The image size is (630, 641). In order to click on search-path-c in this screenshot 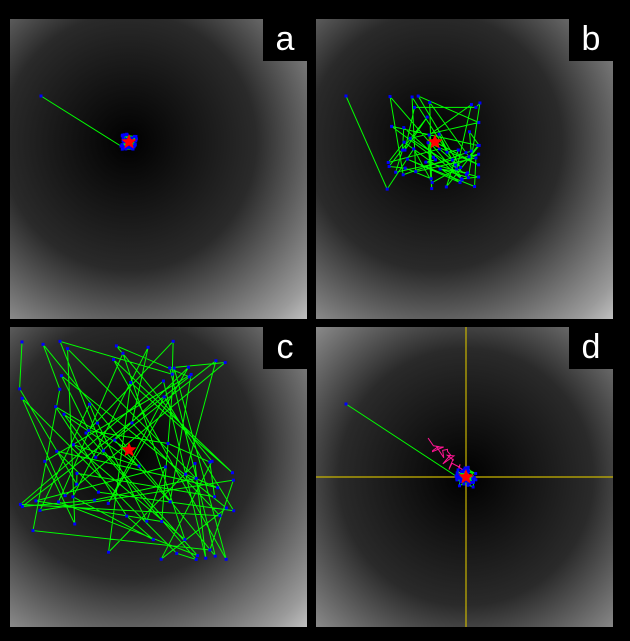, I will do `click(127, 450)`.